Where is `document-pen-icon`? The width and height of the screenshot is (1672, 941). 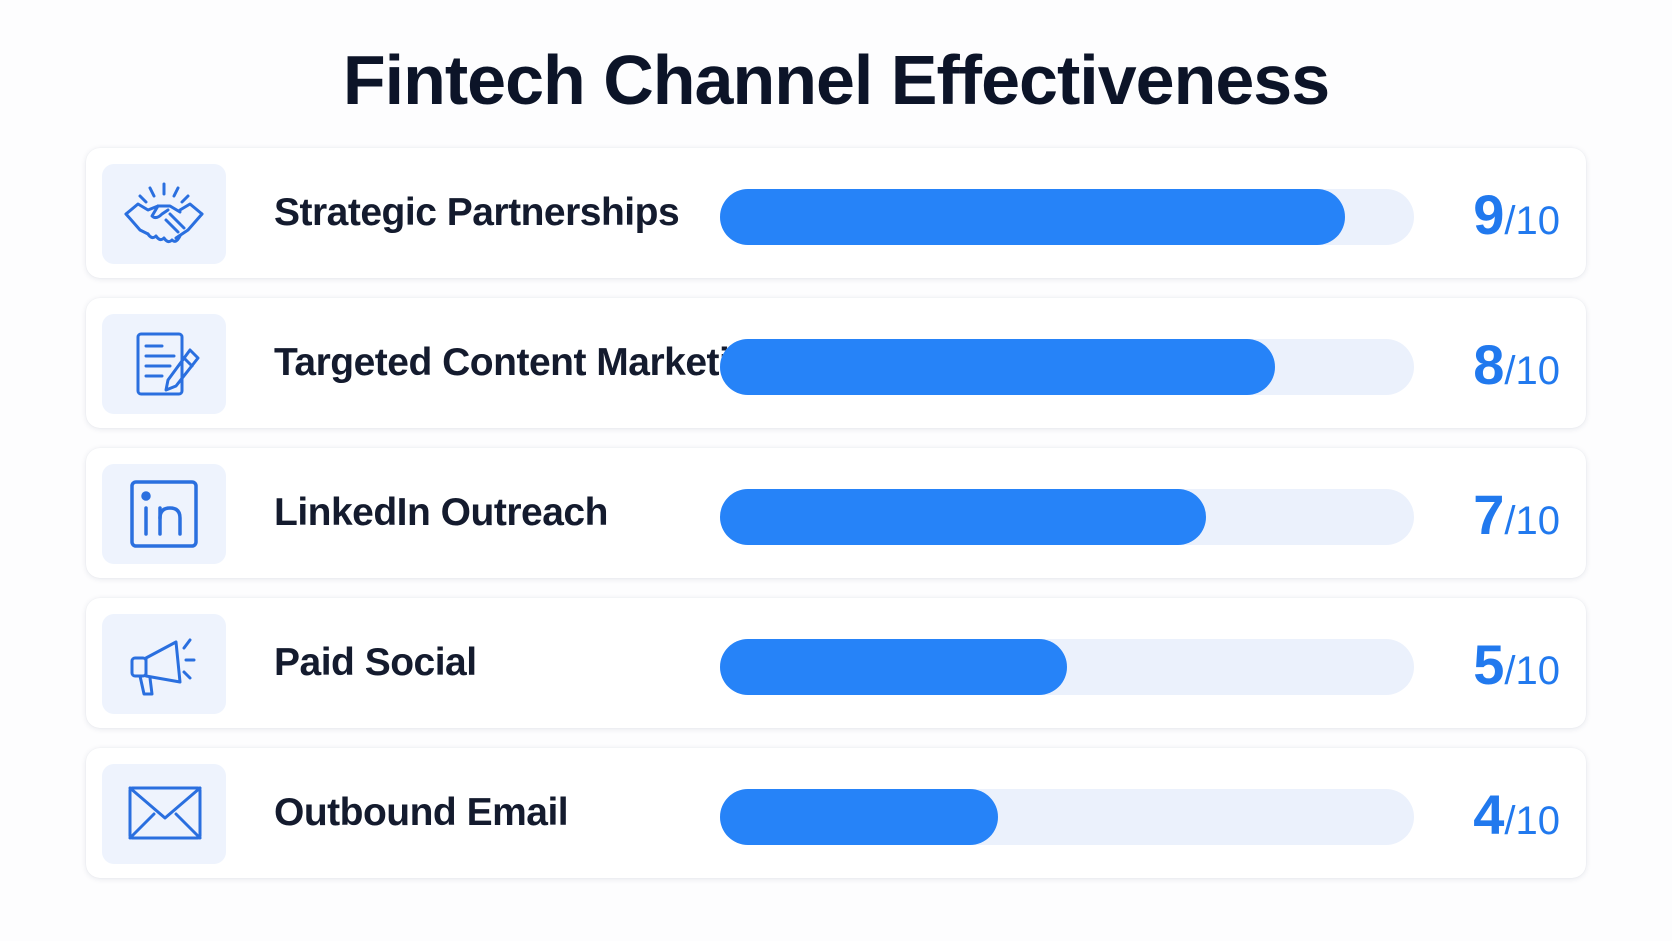
document-pen-icon is located at coordinates (164, 364).